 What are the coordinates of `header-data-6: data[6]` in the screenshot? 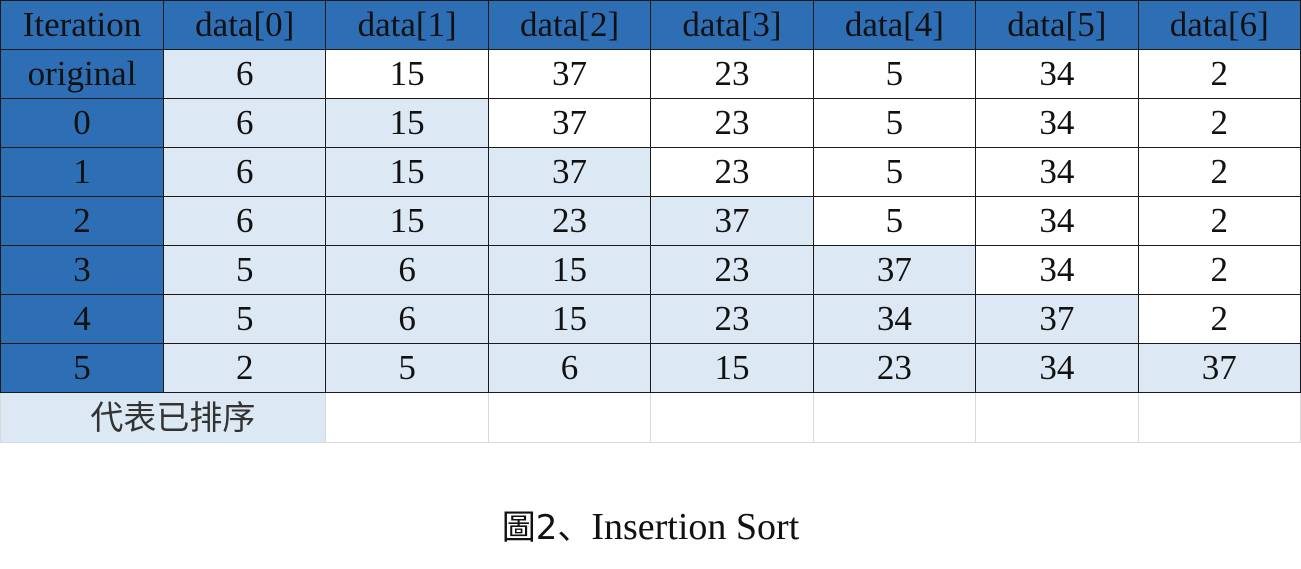 It's located at (1219, 25).